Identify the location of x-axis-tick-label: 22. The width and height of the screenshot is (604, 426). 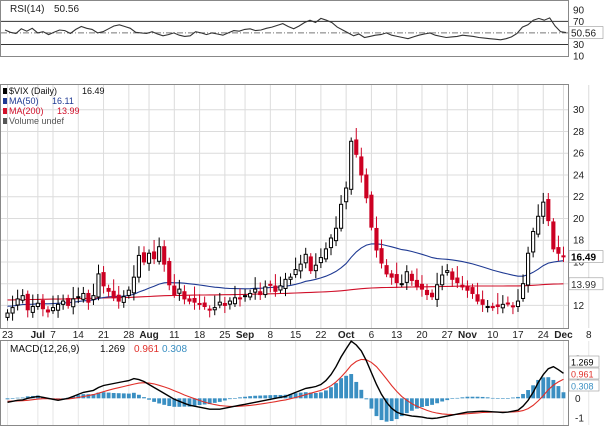
(321, 335).